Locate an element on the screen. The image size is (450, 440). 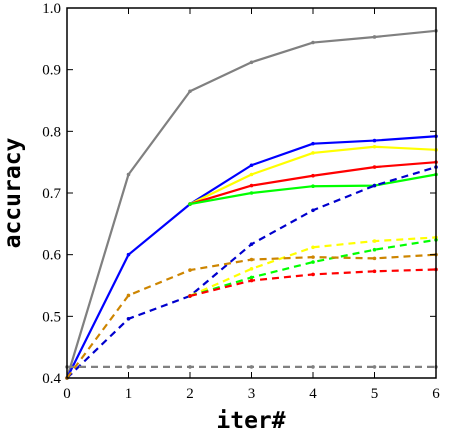
x-tick-label: 6 is located at coordinates (436, 394).